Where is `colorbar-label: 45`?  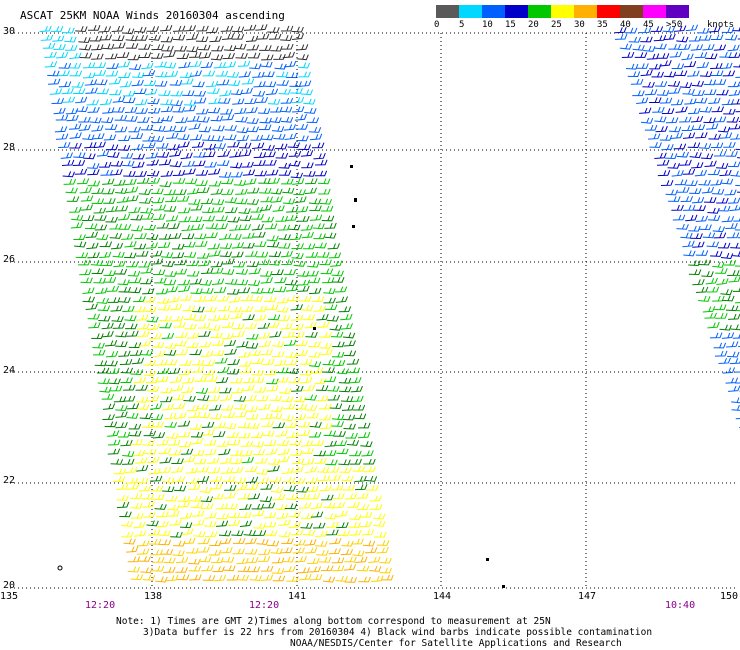
colorbar-label: 45 is located at coordinates (648, 25).